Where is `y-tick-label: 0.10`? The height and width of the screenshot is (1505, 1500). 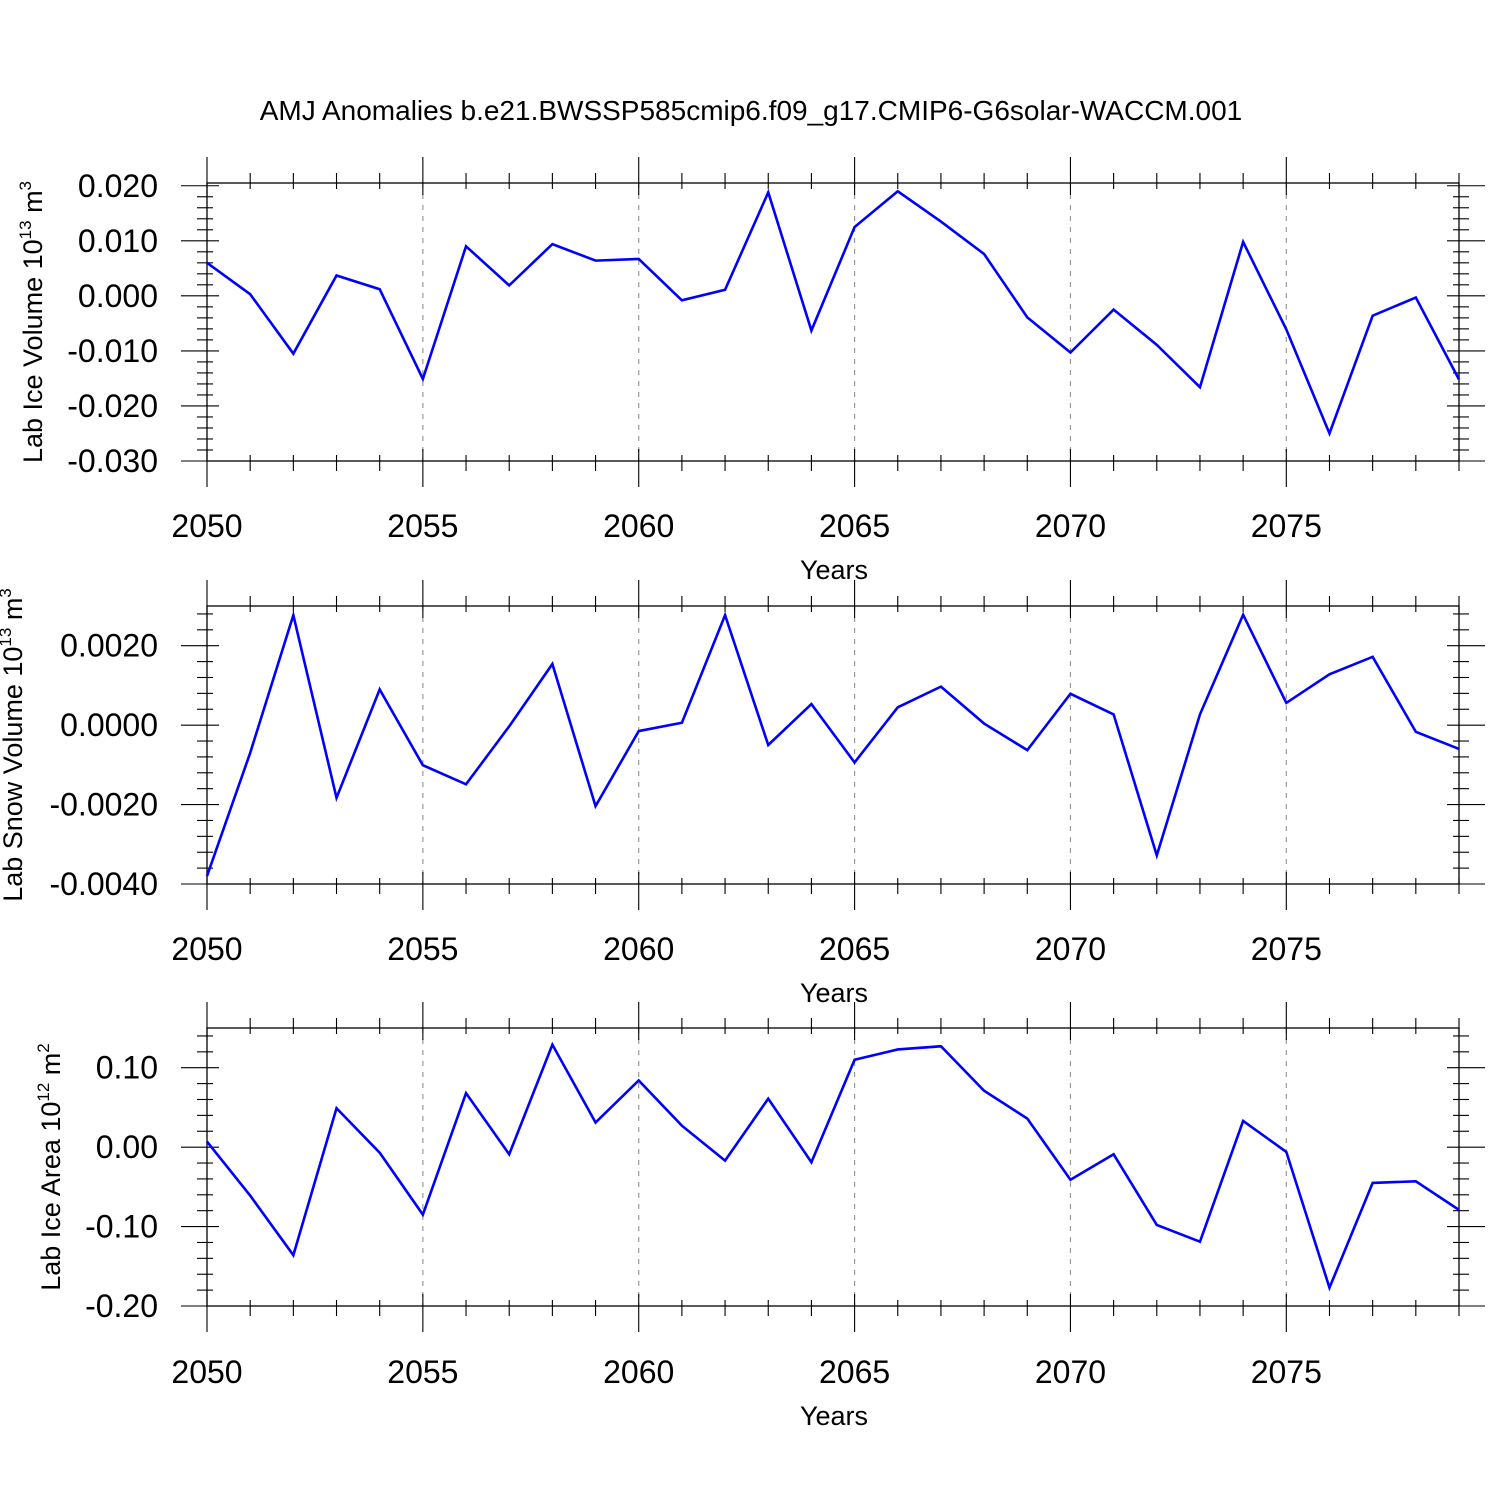 y-tick-label: 0.10 is located at coordinates (127, 1068).